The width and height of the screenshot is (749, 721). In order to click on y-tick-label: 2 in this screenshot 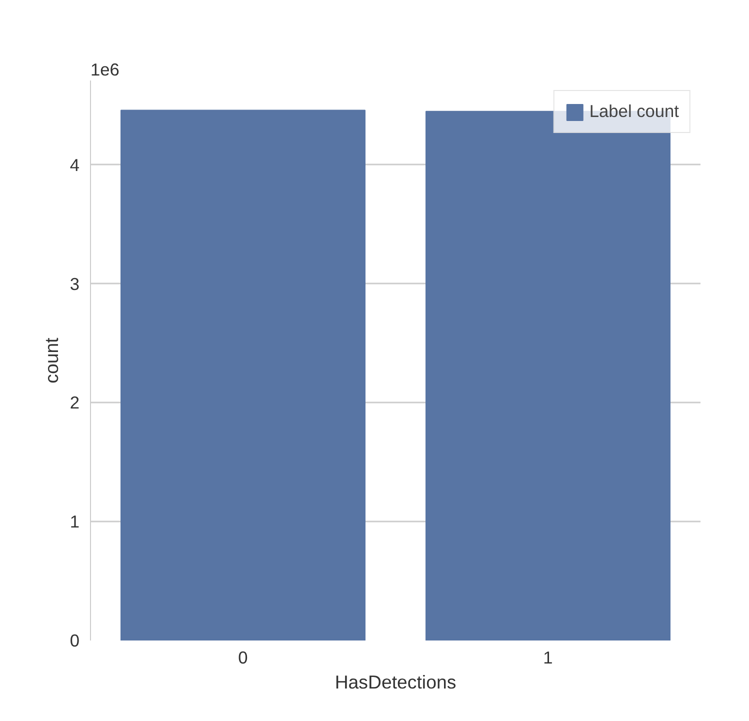, I will do `click(75, 402)`.